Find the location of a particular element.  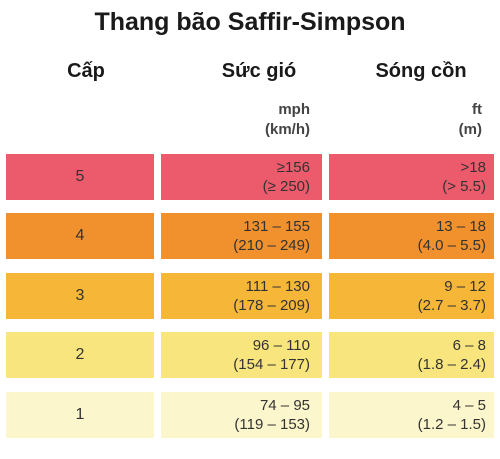

surge-unit-secondary: (m) is located at coordinates (470, 129).